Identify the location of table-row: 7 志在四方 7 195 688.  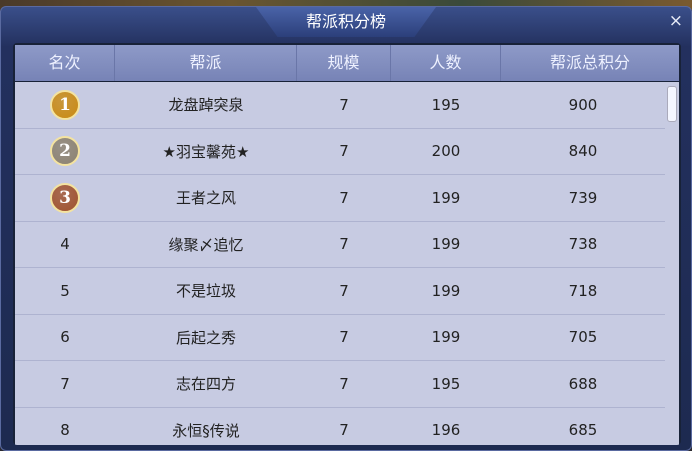
(340, 384).